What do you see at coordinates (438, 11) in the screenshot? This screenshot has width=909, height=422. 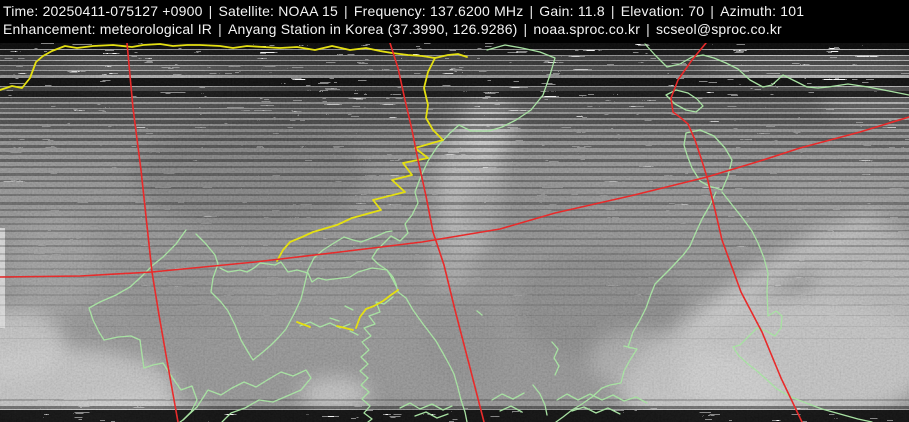 I see `frequency-label: Frequency: 137.6200 MHz` at bounding box center [438, 11].